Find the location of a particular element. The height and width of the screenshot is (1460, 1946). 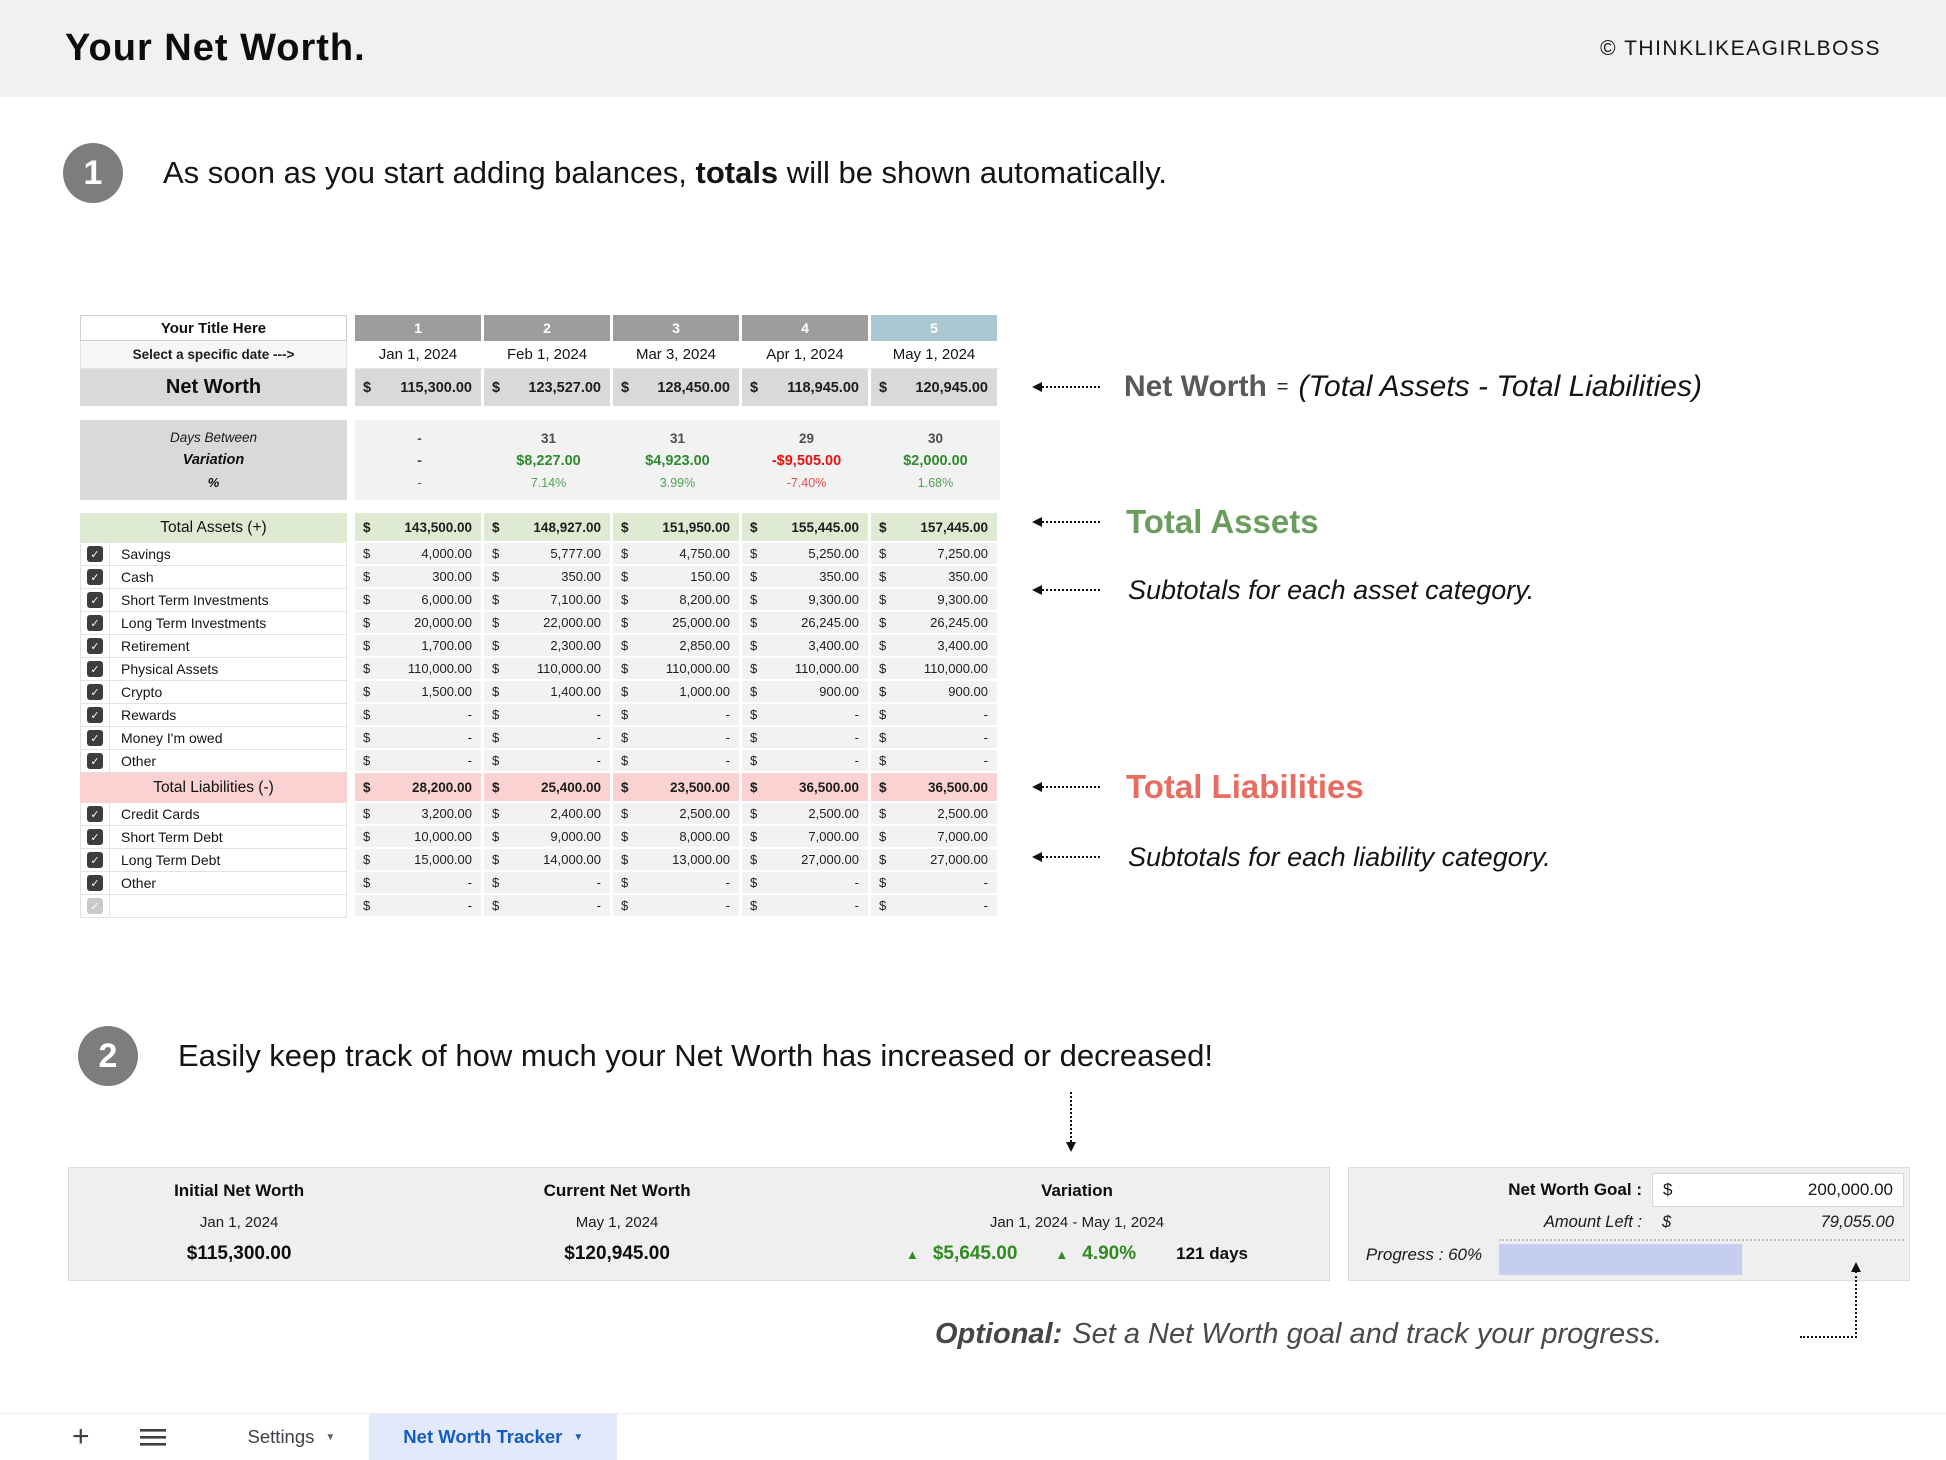

dashed-arrow-left-icon is located at coordinates (1066, 857).